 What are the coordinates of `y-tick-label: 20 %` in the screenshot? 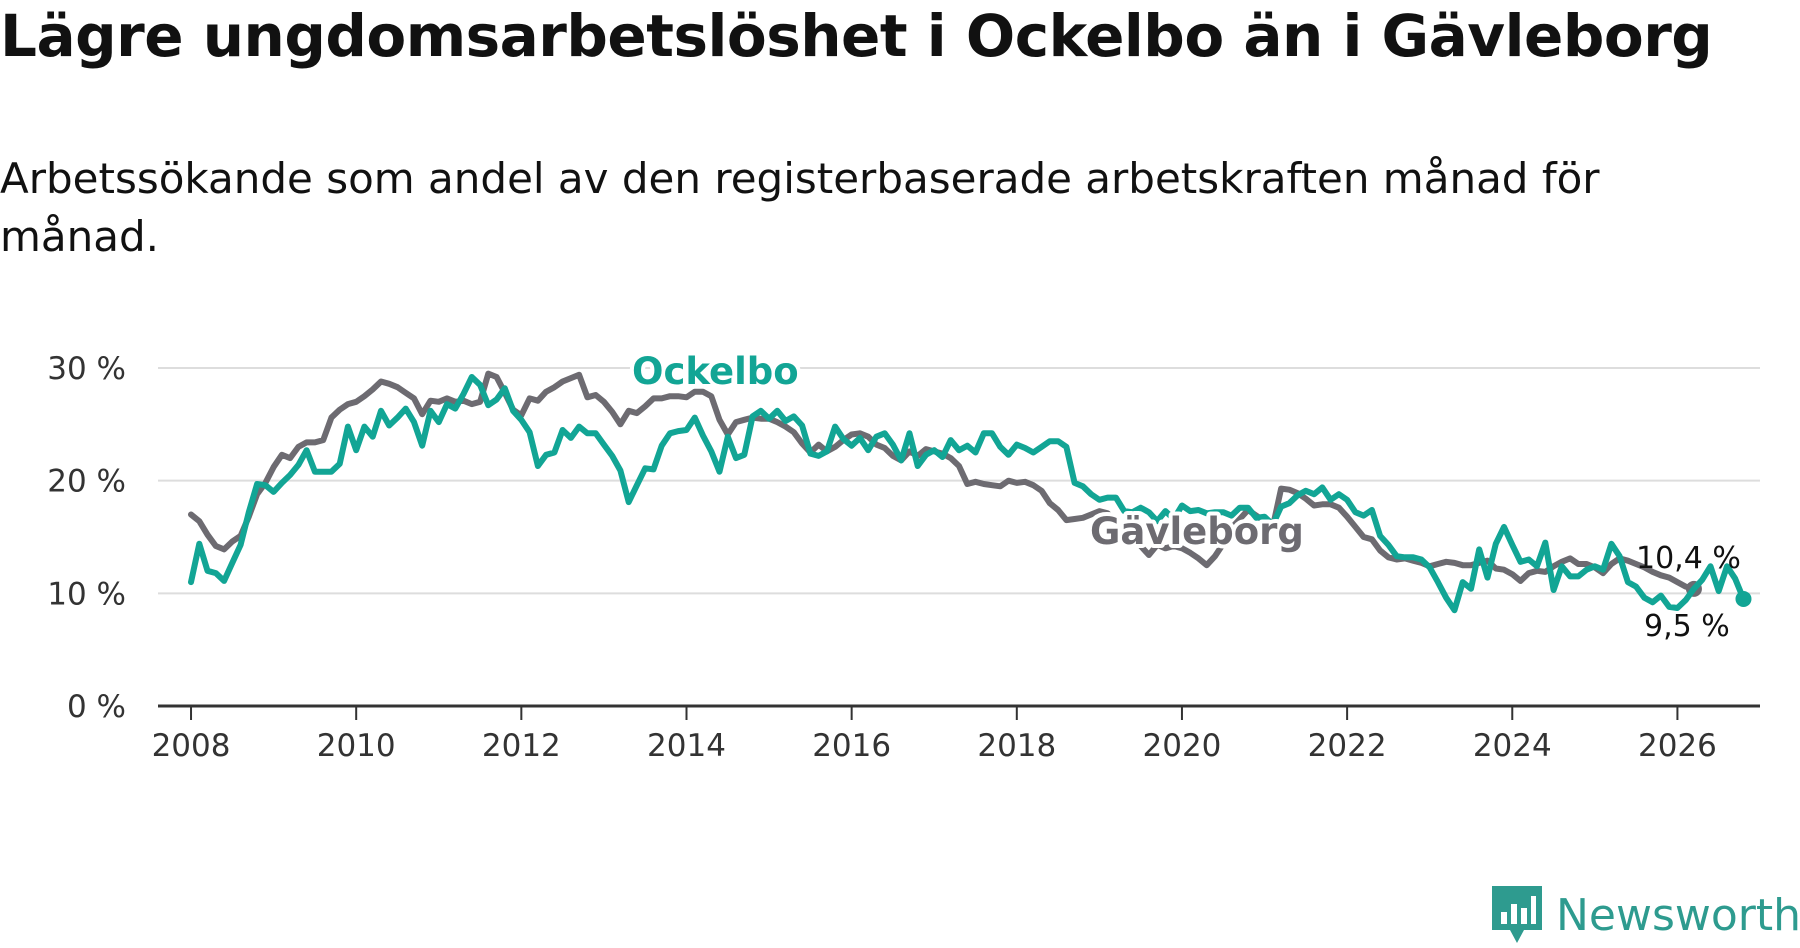 It's located at (86, 482).